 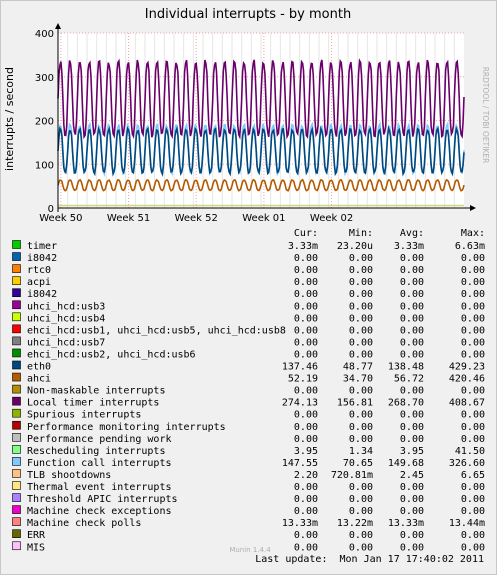 What do you see at coordinates (99, 439) in the screenshot?
I see `legend-label: Performance pending work` at bounding box center [99, 439].